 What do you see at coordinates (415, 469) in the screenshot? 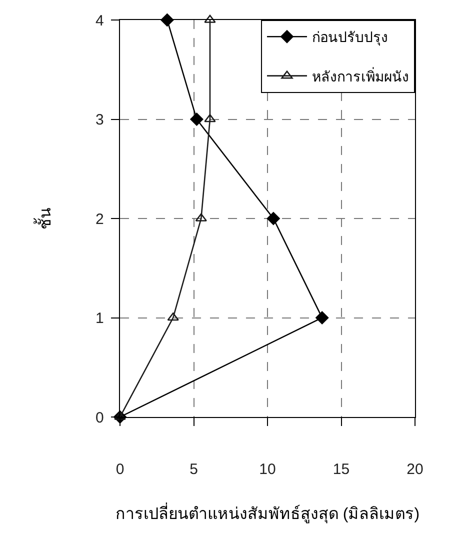
I see `x-tick-label: 20` at bounding box center [415, 469].